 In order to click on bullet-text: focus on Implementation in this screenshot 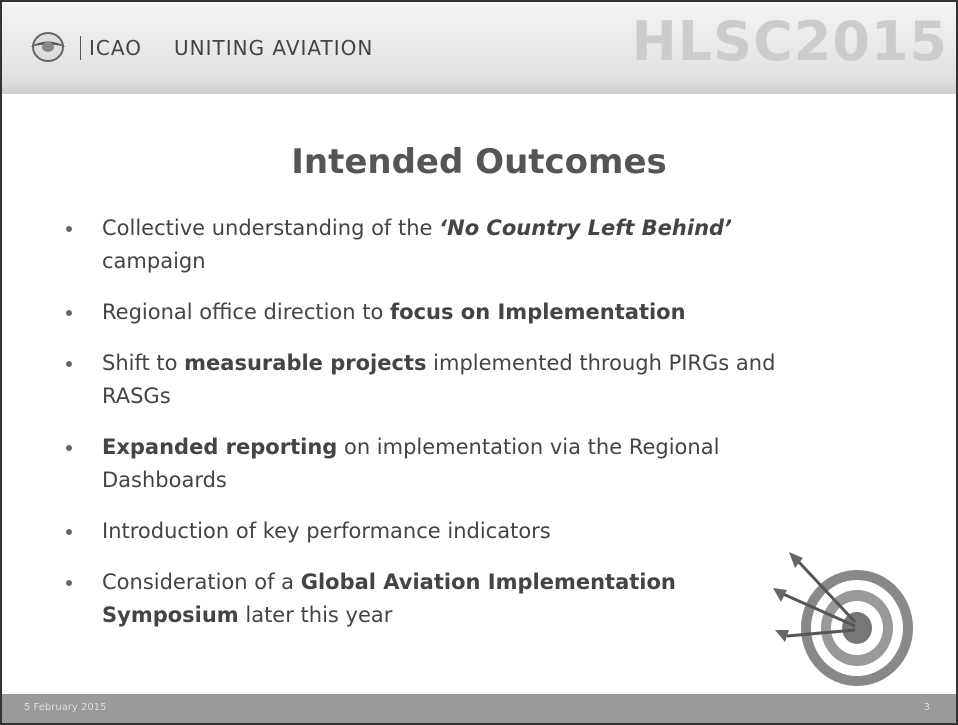, I will do `click(538, 312)`.